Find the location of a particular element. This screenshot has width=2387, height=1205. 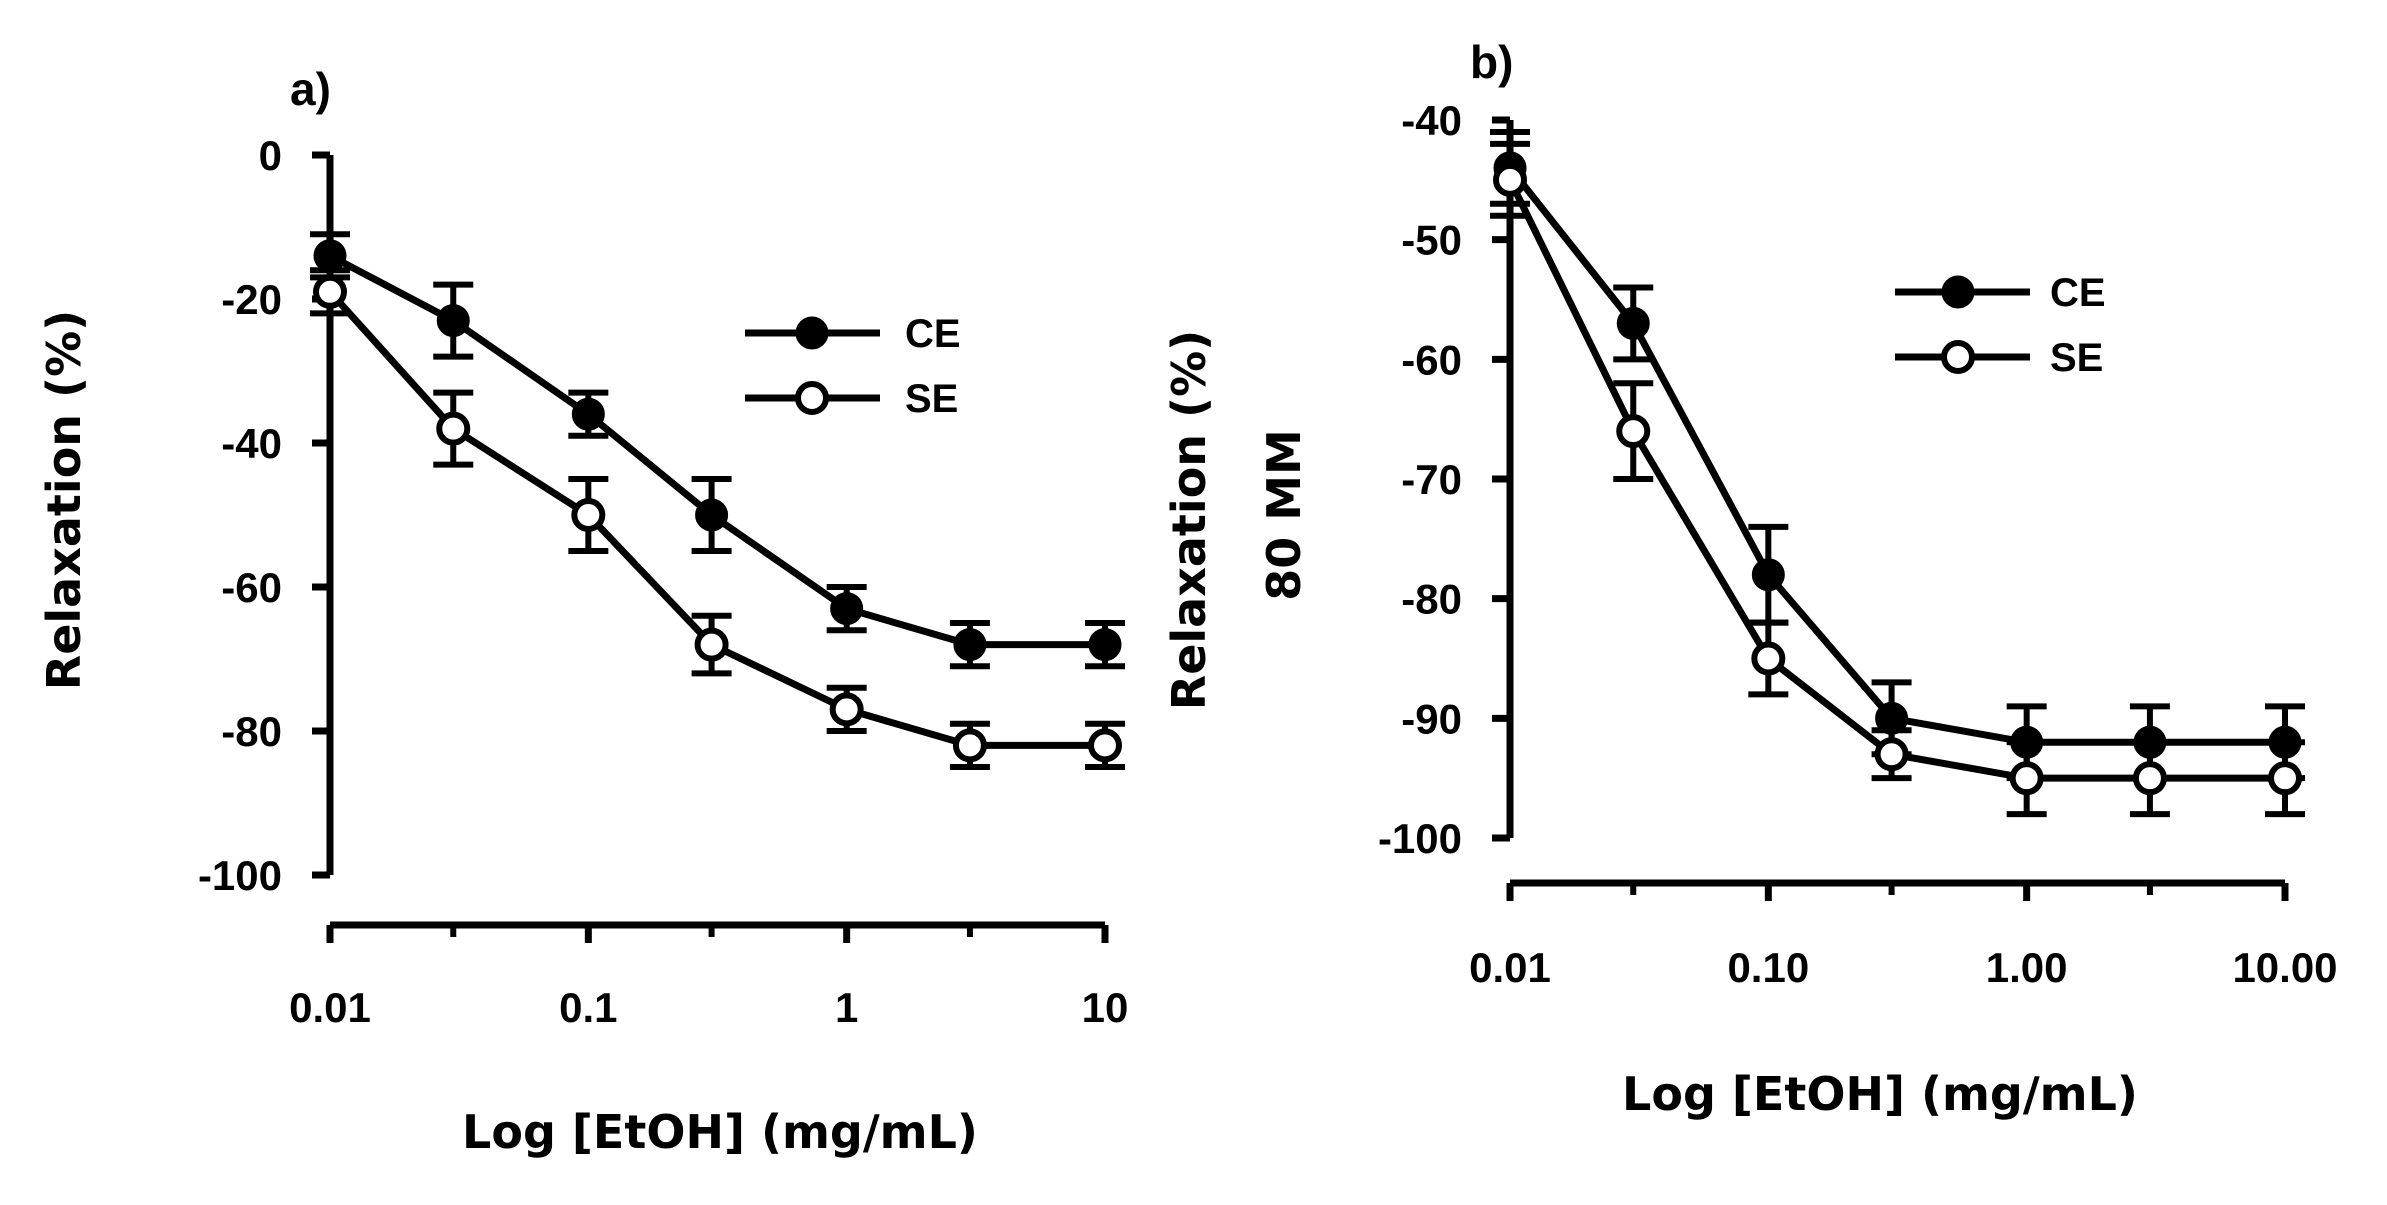

panel-b-x-axis-title: Log [EtOH] (mg/mL) is located at coordinates (1880, 1094).